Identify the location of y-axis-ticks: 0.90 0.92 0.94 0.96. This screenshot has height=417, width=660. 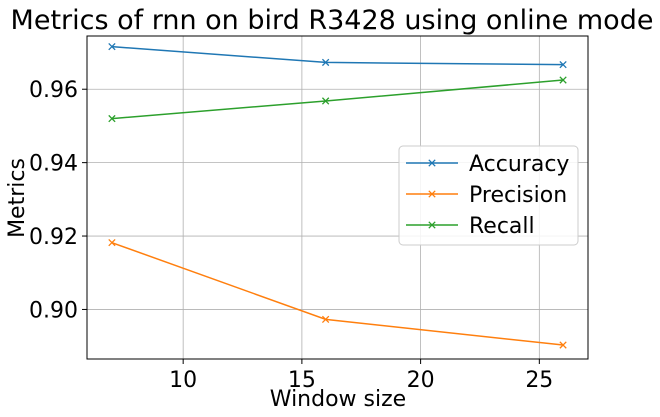
(58, 200).